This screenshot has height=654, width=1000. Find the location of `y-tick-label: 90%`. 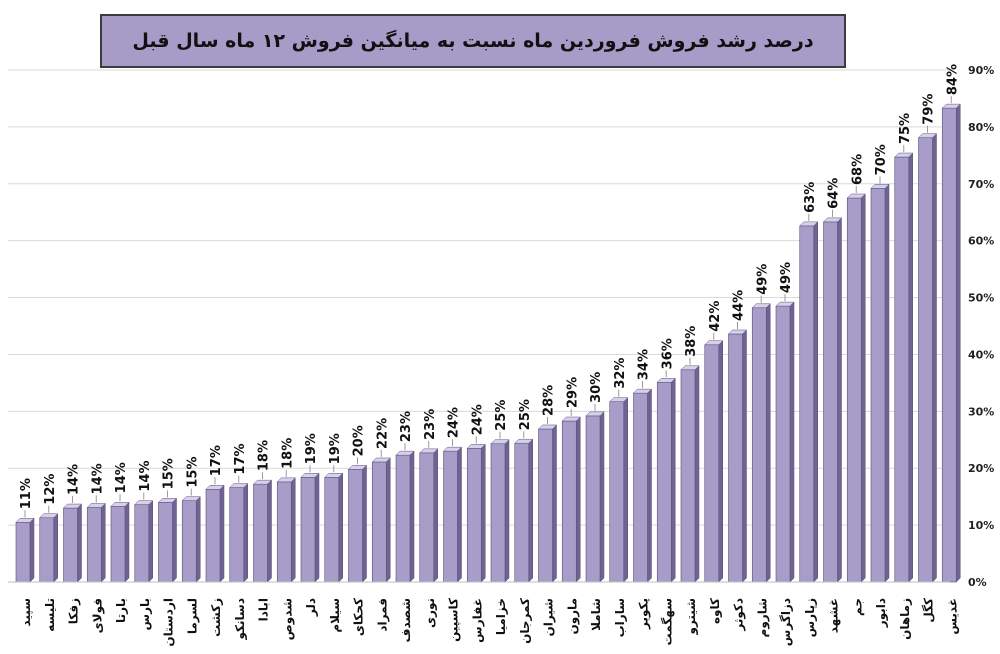

y-tick-label: 90% is located at coordinates (981, 70).